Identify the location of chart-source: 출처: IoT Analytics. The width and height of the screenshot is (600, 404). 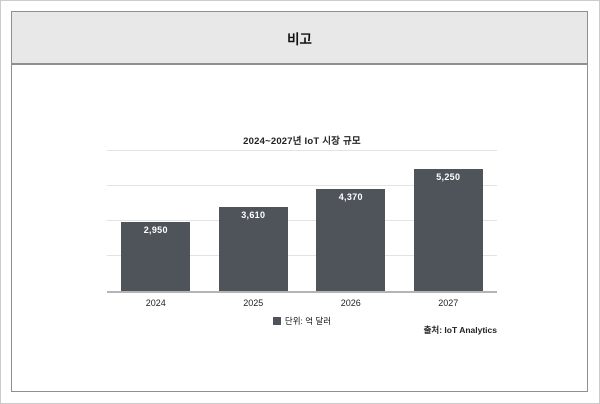
(460, 330).